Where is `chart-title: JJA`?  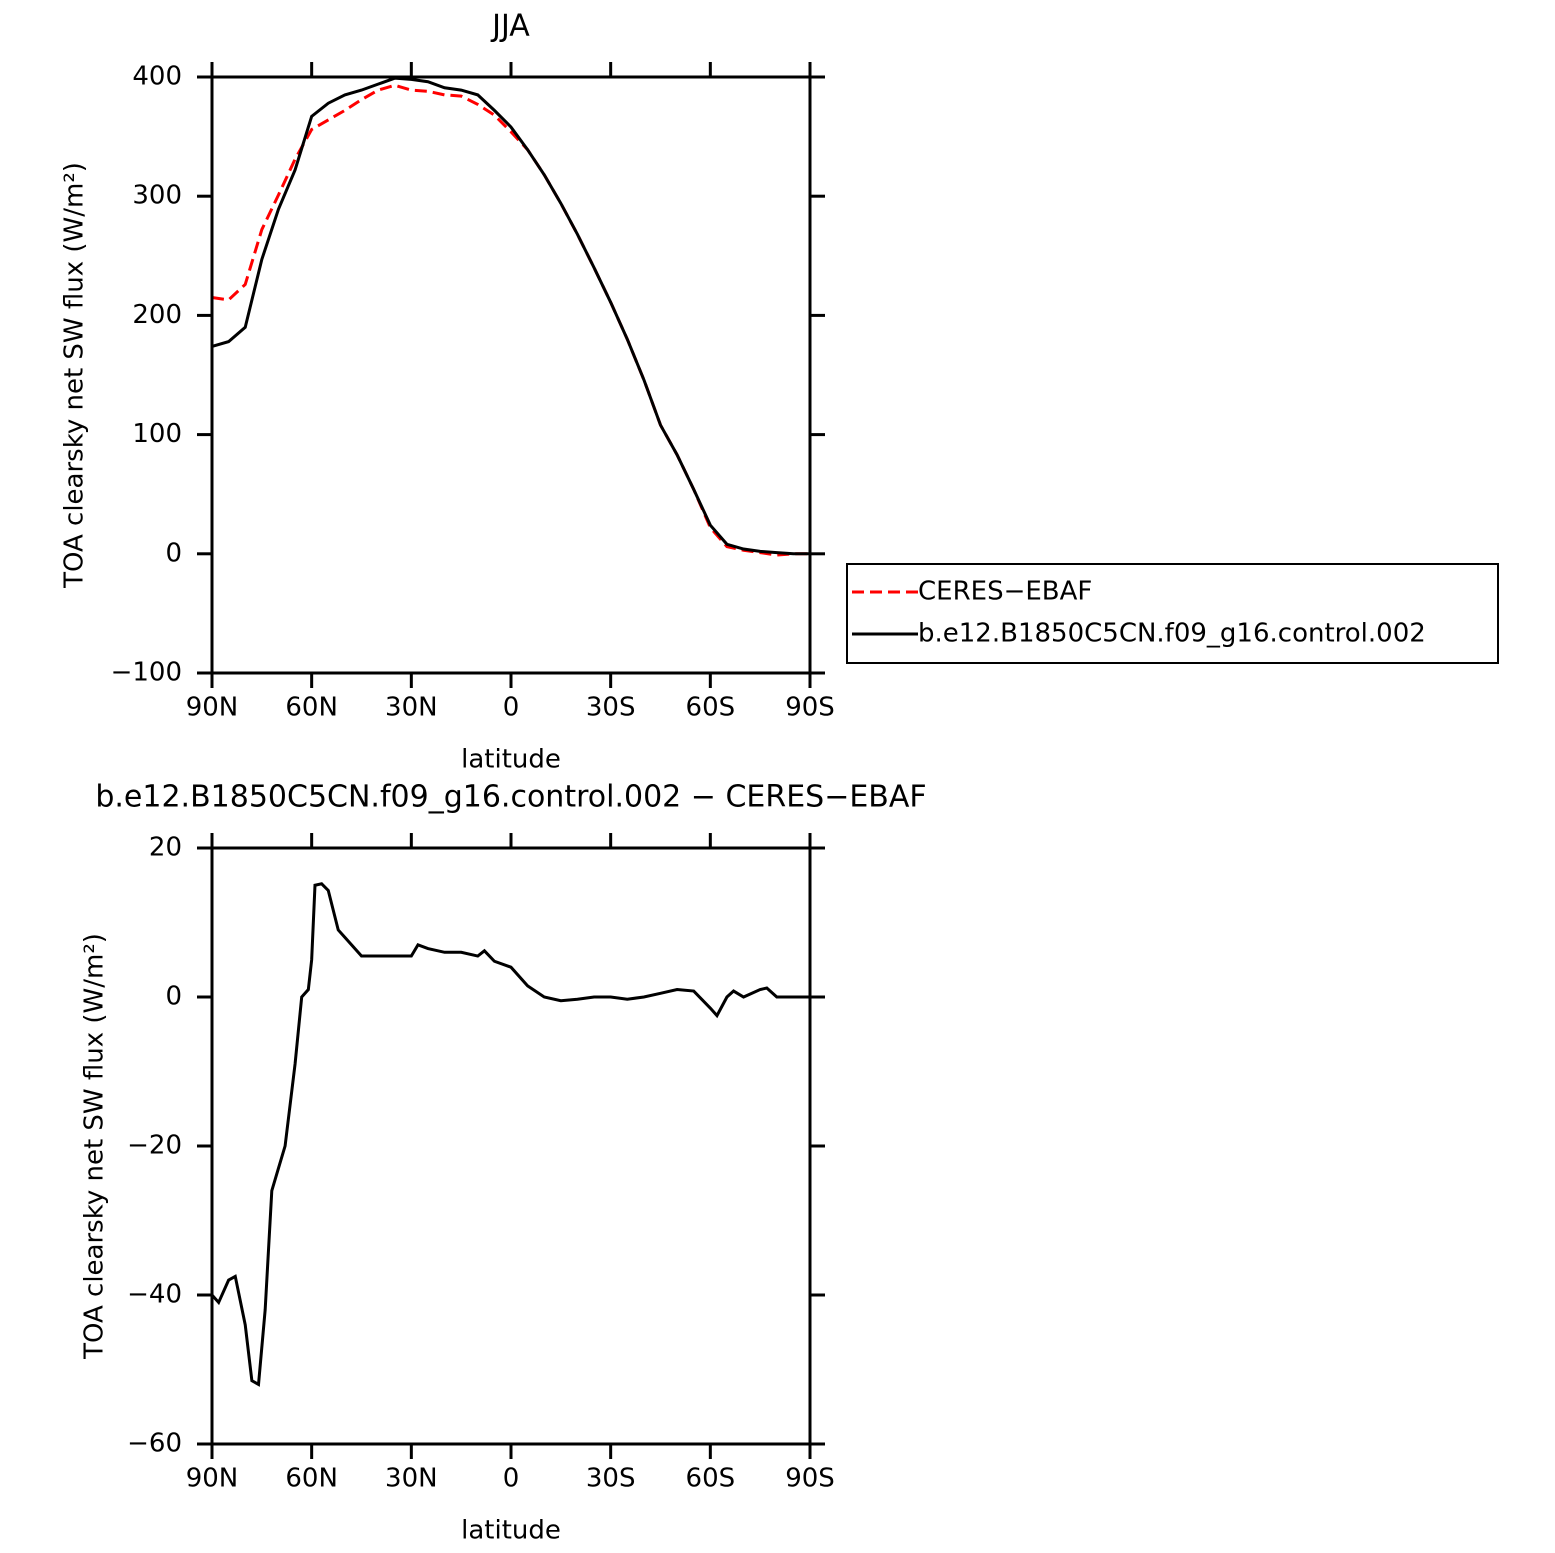
chart-title: JJA is located at coordinates (510, 26).